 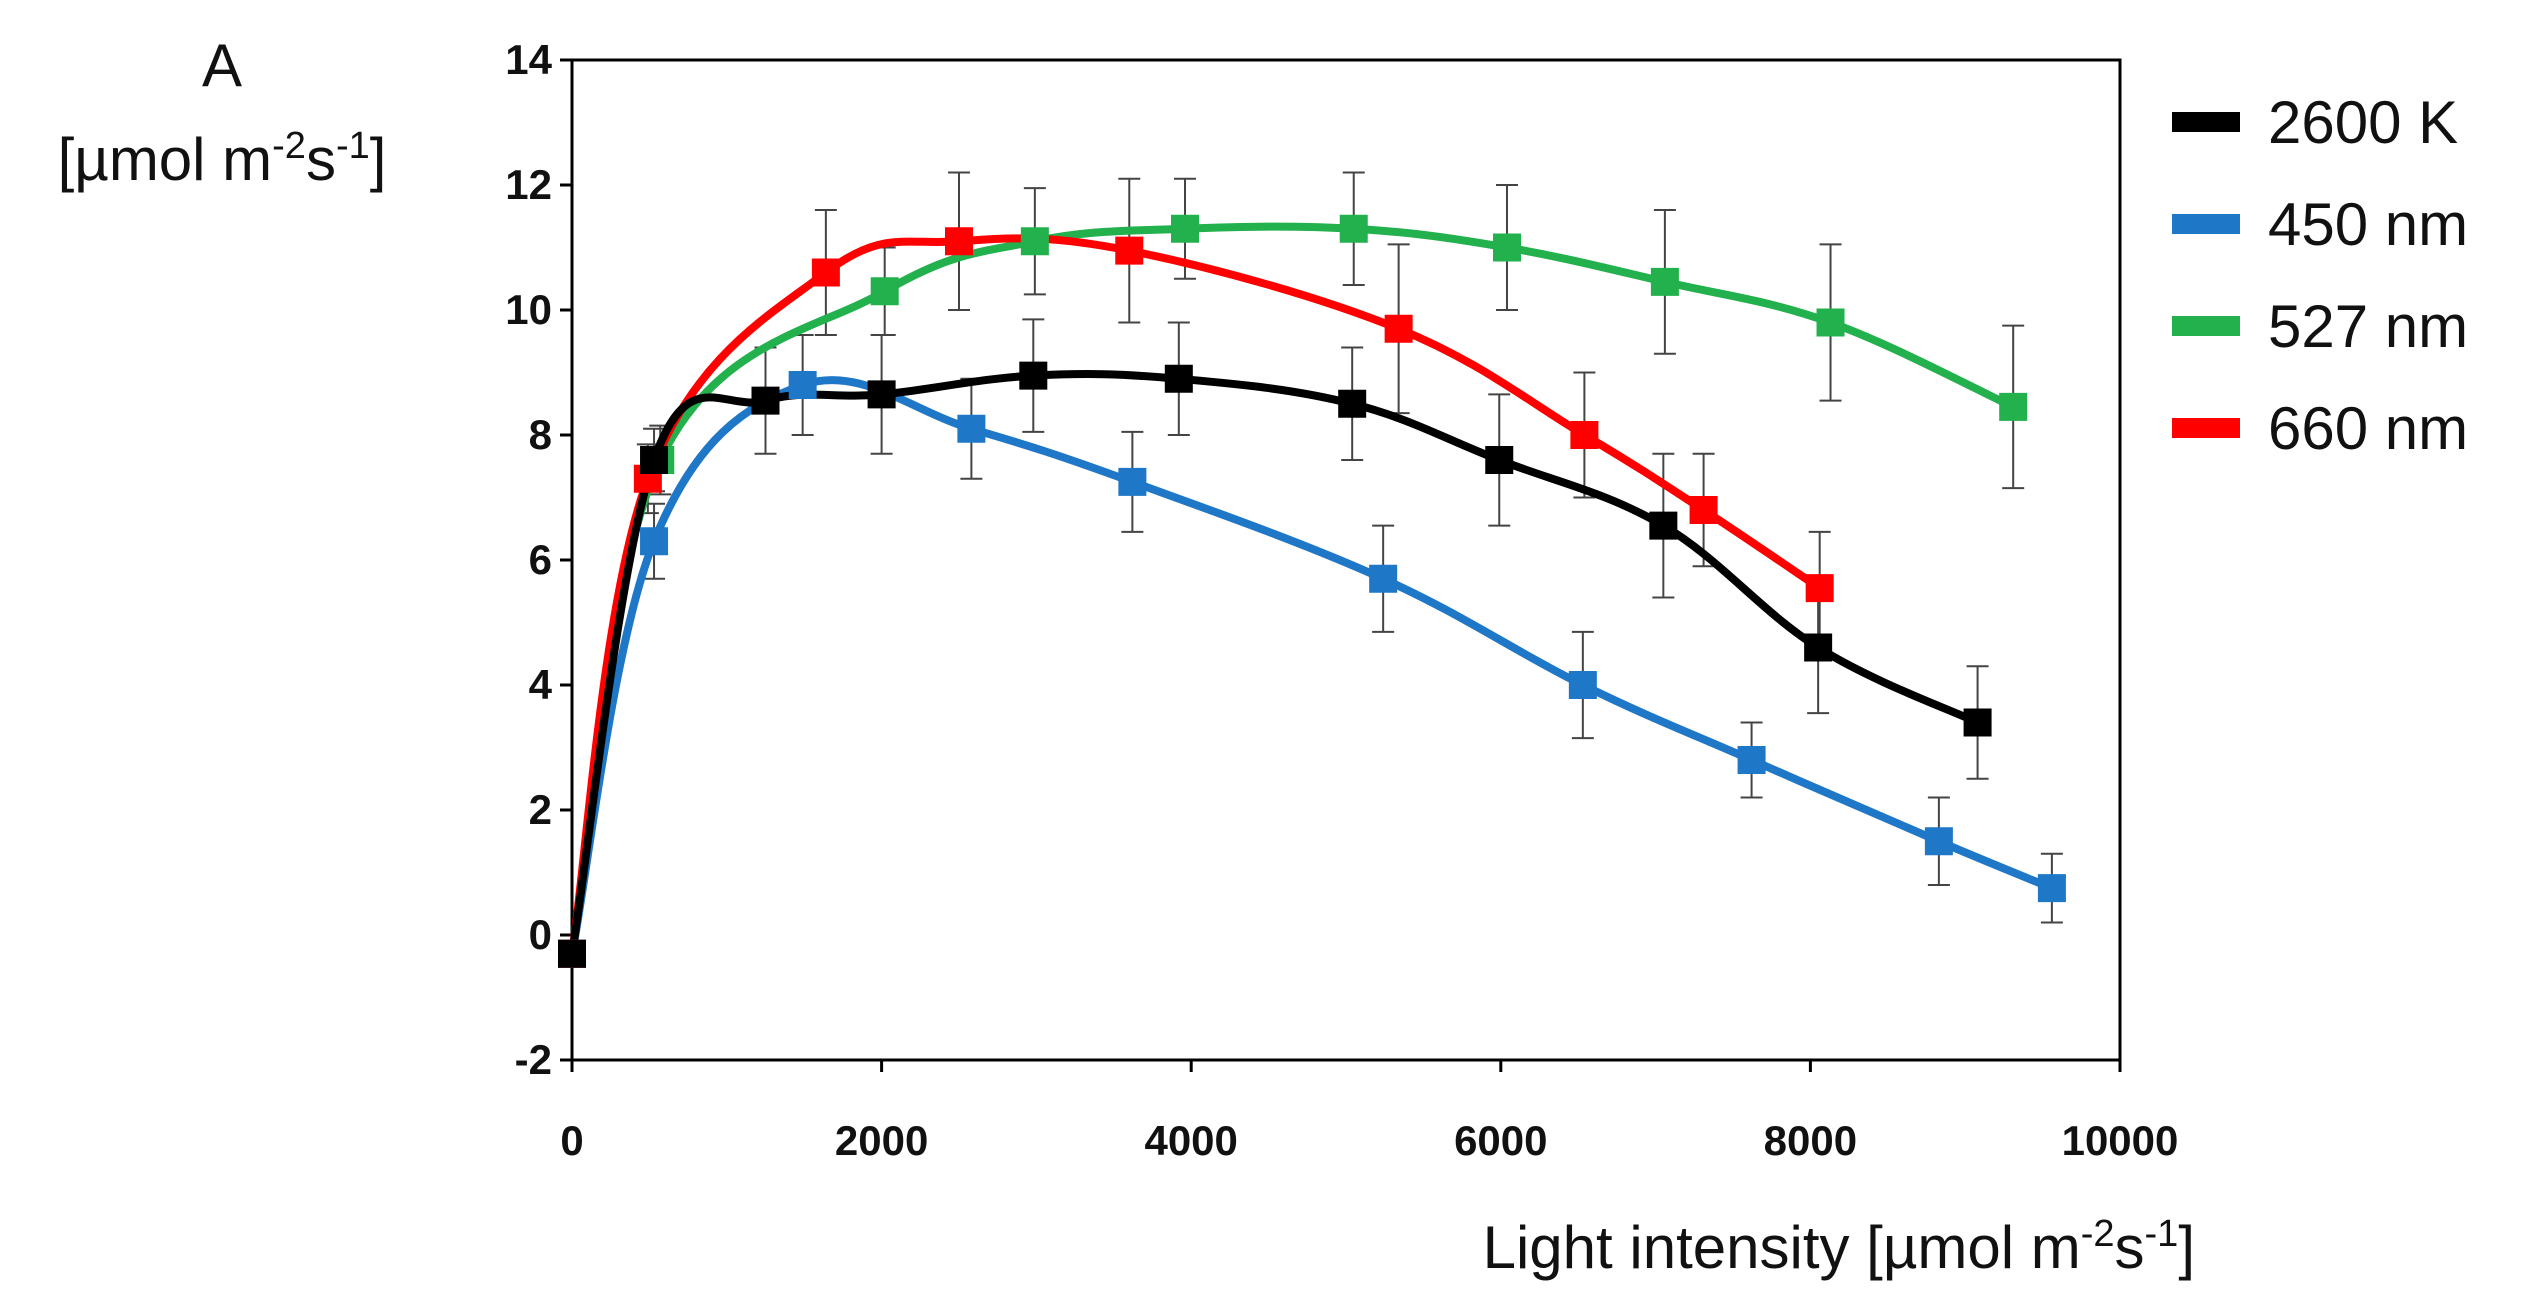 What do you see at coordinates (540, 934) in the screenshot?
I see `y-tick-label: 0` at bounding box center [540, 934].